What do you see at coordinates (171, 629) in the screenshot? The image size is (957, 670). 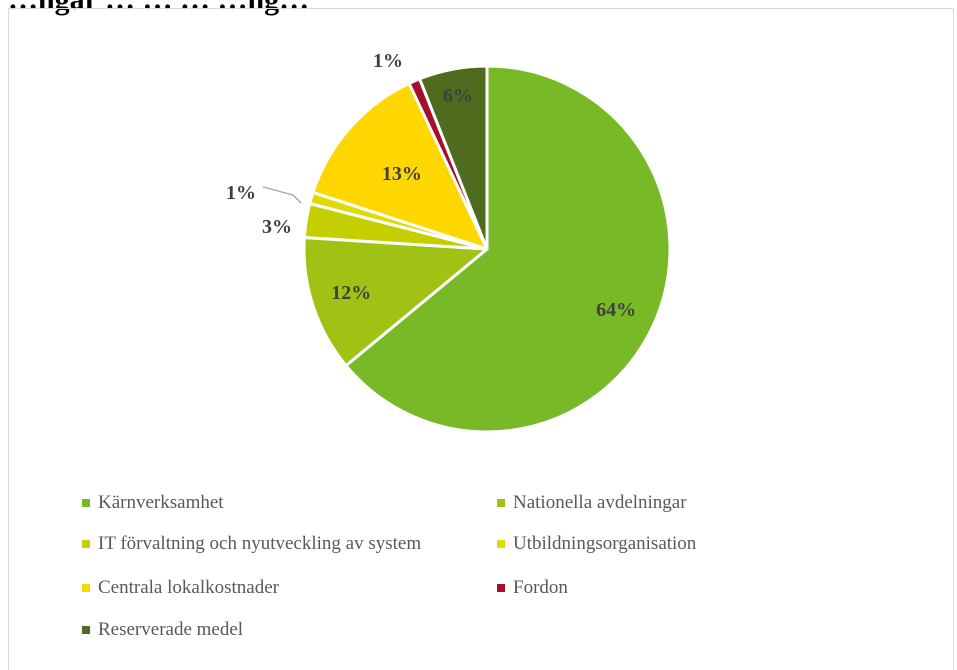 I see `legend-label: Reserverade medel` at bounding box center [171, 629].